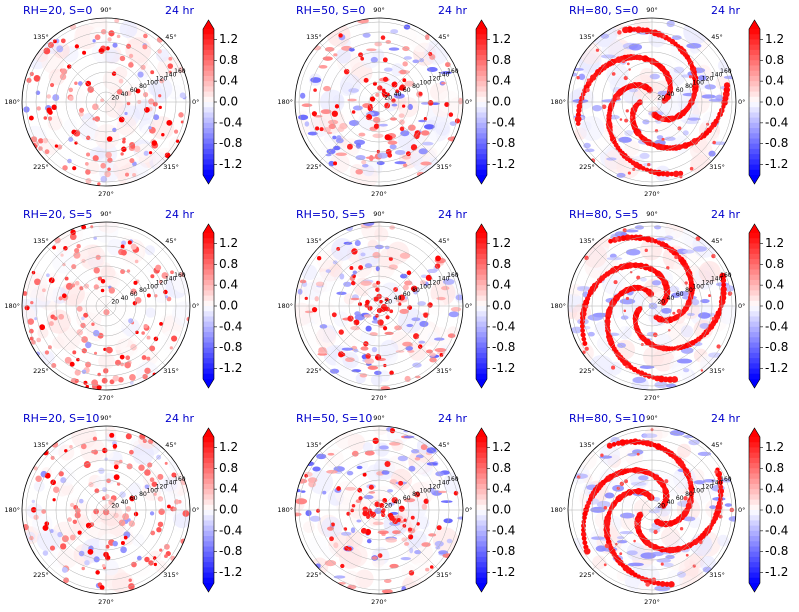 The image size is (799, 612). I want to click on theta-tick-label: 180°, so click(12, 102).